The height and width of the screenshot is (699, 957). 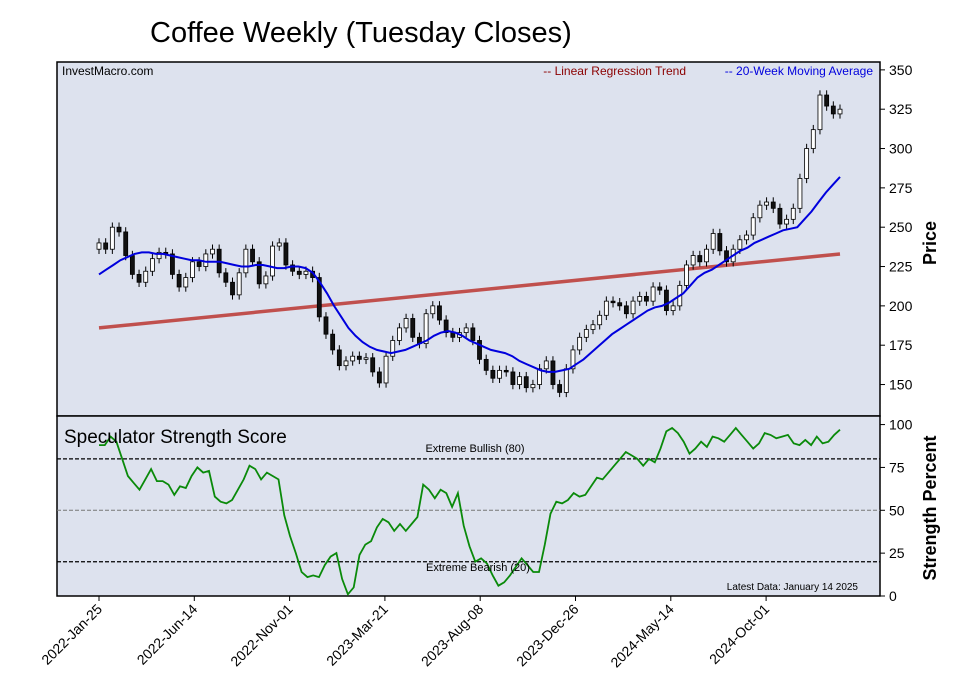 I want to click on price-tick-label: 150, so click(x=901, y=385).